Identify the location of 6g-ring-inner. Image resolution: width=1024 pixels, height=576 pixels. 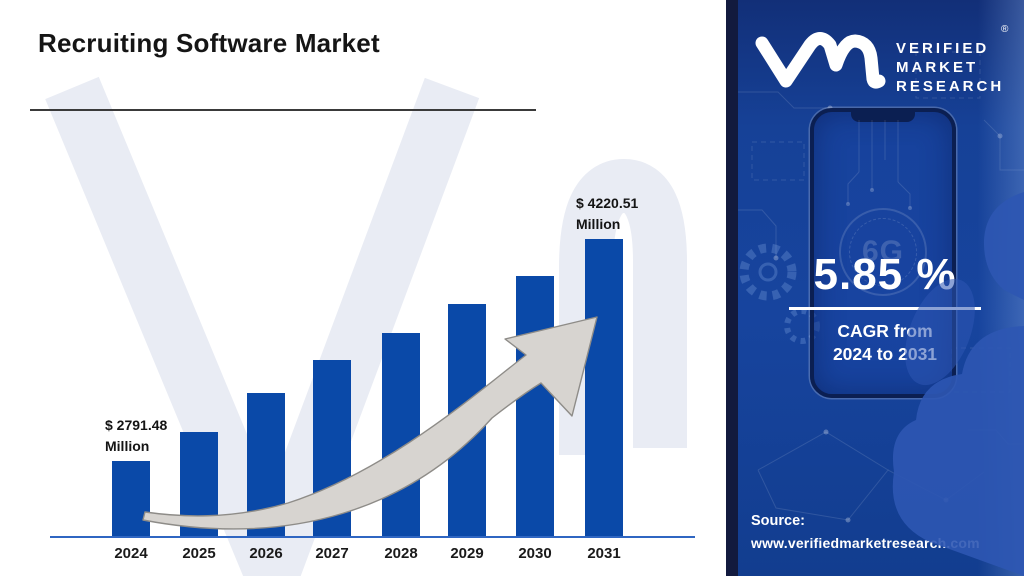
(883, 252).